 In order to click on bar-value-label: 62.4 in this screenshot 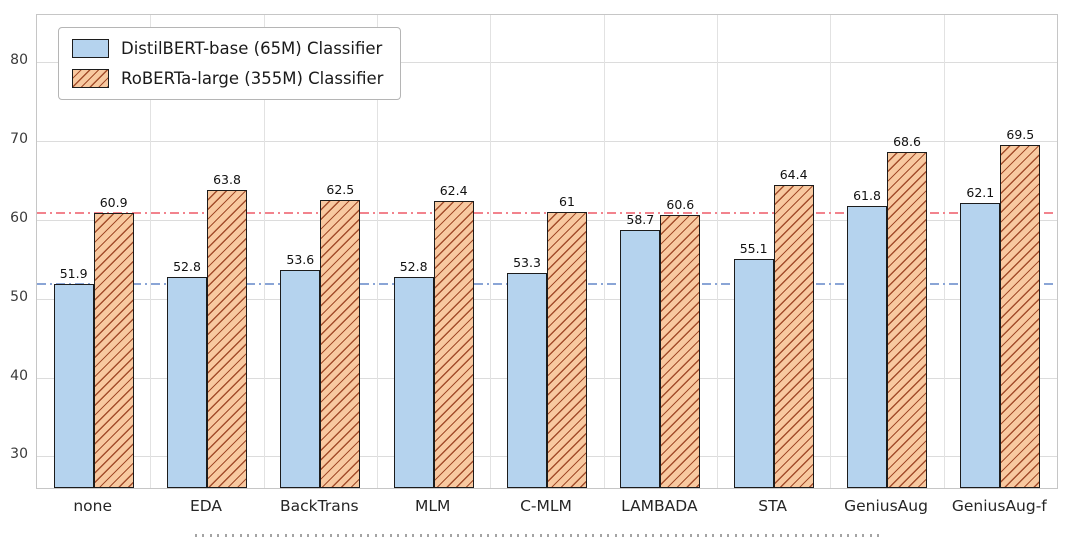, I will do `click(453, 191)`.